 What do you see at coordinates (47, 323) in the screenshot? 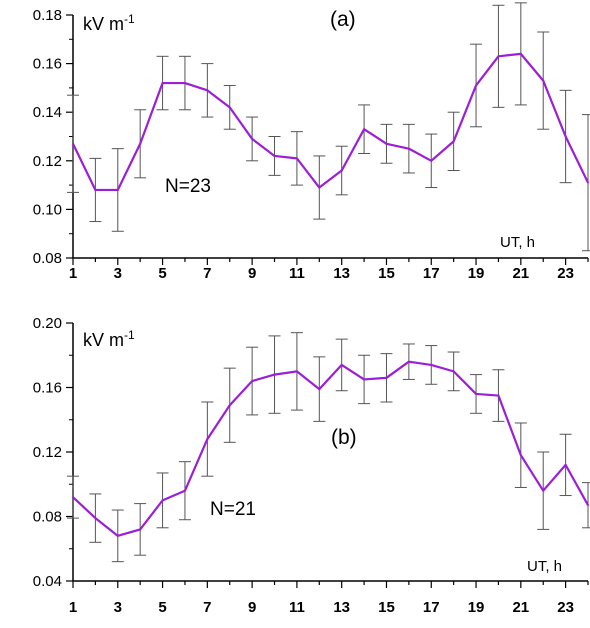
I see `y-tick-label: 0.20` at bounding box center [47, 323].